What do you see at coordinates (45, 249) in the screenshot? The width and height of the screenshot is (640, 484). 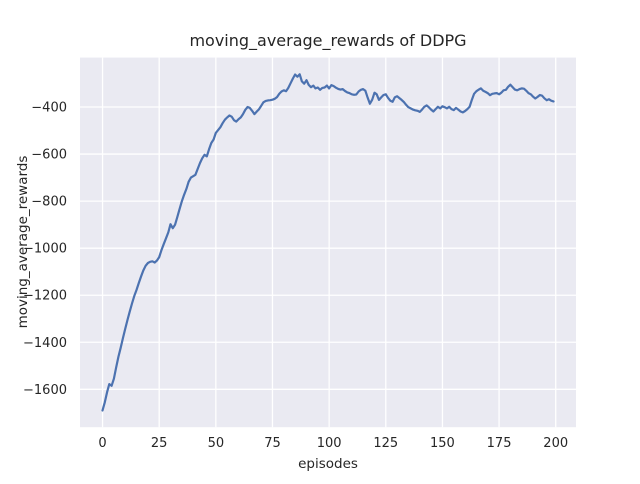 I see `y-tick-label: −1000` at bounding box center [45, 249].